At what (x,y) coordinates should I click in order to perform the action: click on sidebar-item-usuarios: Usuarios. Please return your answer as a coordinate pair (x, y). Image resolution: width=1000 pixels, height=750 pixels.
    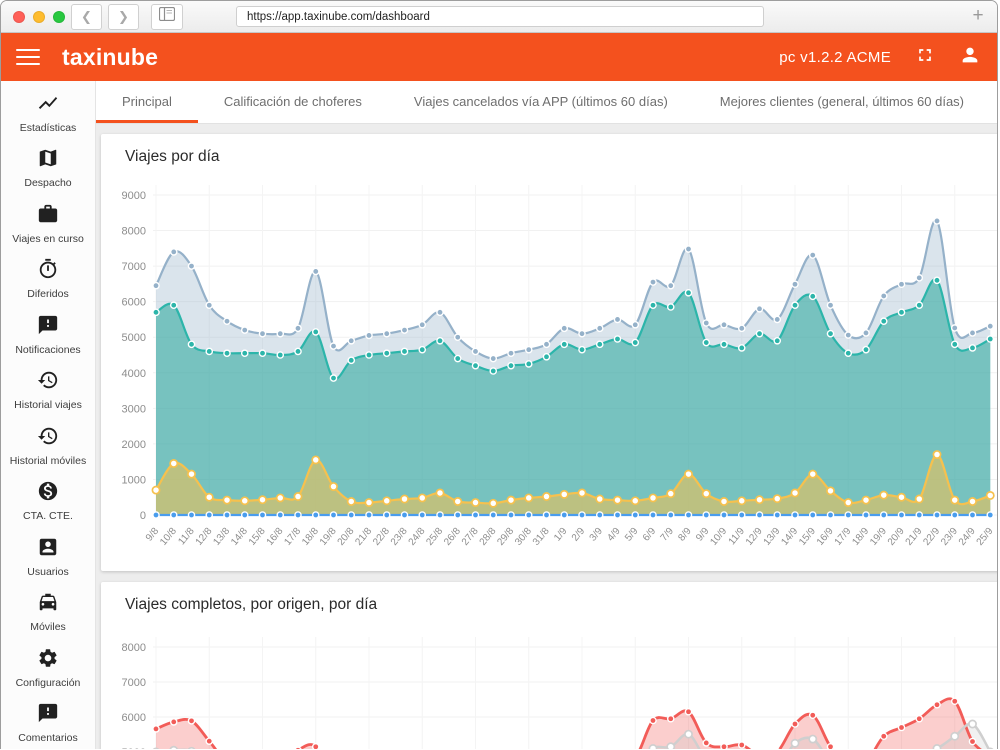
    Looking at the image, I should click on (48, 557).